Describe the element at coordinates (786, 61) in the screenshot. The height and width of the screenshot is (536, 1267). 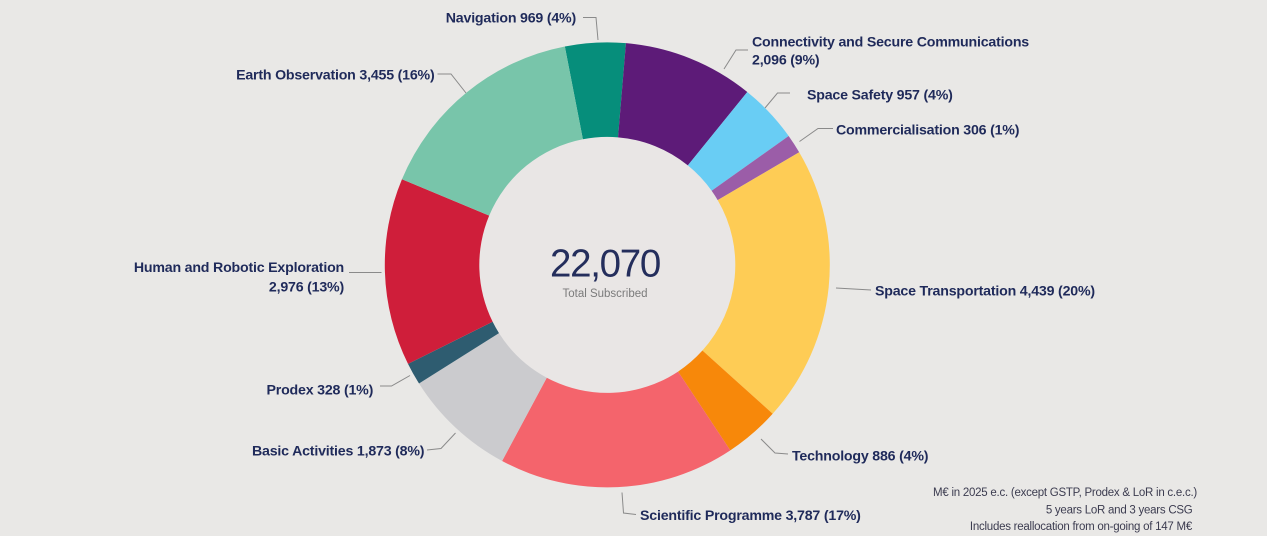
I see `svg-text: 2,096 (9%)` at that location.